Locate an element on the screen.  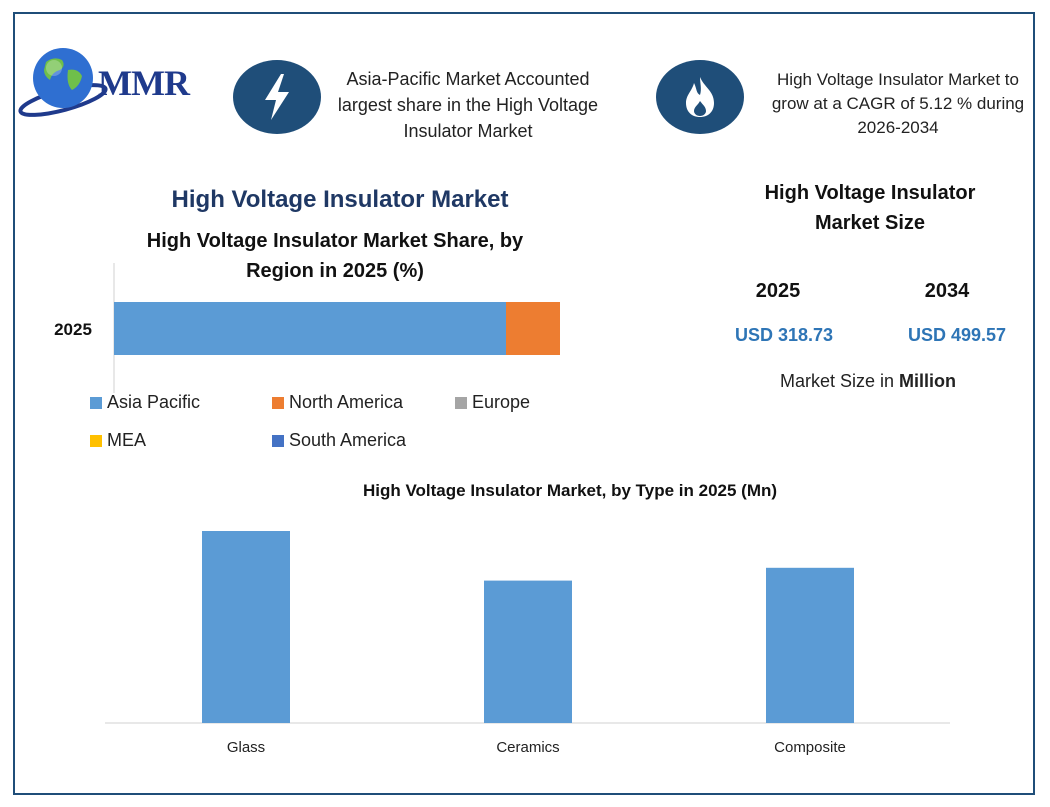
legend-label: Asia Pacific is located at coordinates (154, 402).